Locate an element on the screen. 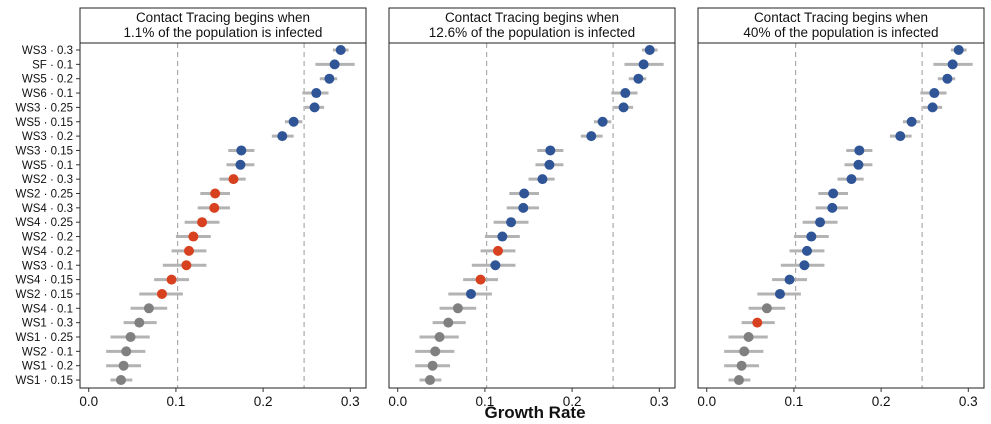 The height and width of the screenshot is (424, 991). y-tick-label: WS4 · 0.15 is located at coordinates (44, 281).